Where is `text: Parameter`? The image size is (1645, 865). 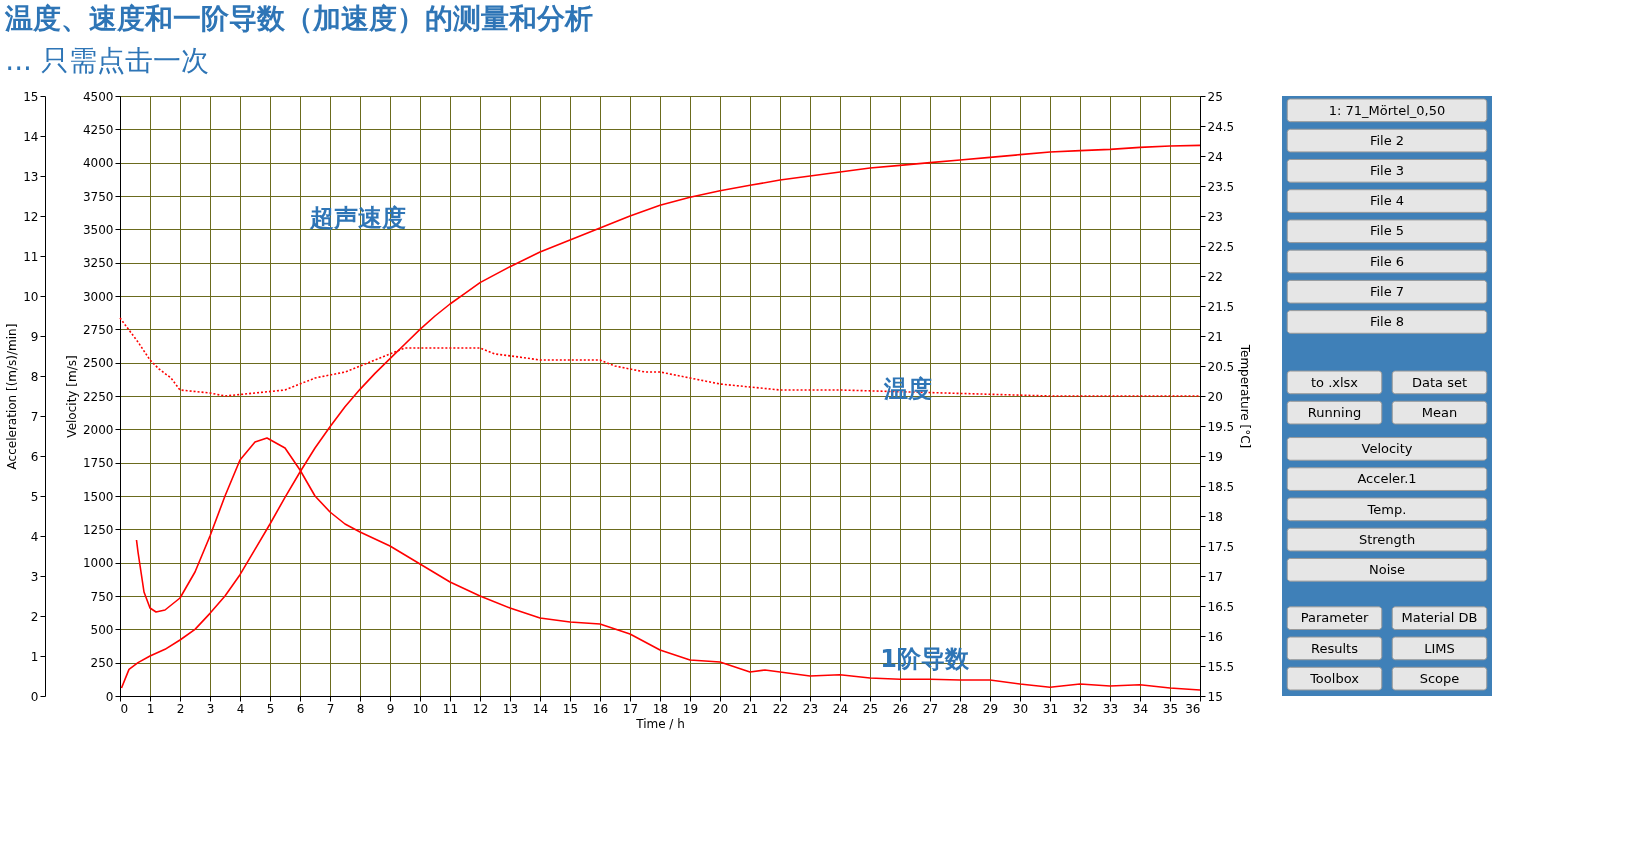 text: Parameter is located at coordinates (1334, 618).